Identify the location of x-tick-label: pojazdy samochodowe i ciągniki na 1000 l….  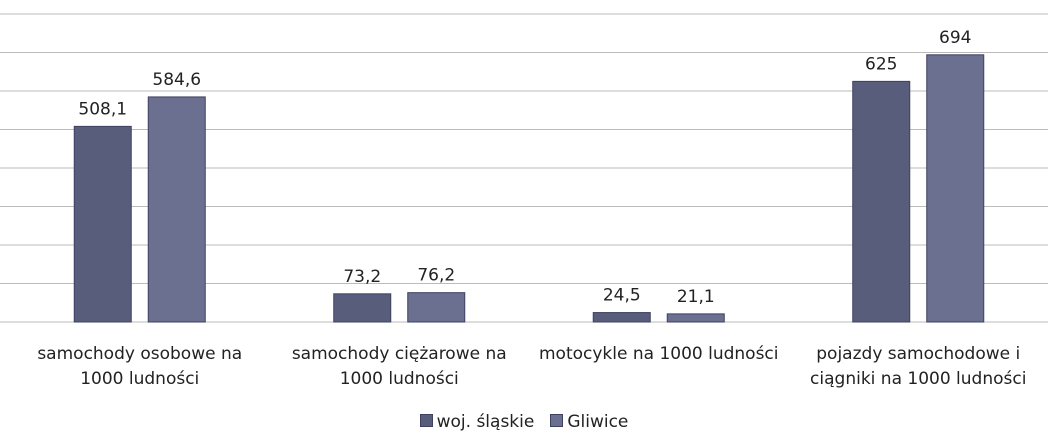
(918, 366).